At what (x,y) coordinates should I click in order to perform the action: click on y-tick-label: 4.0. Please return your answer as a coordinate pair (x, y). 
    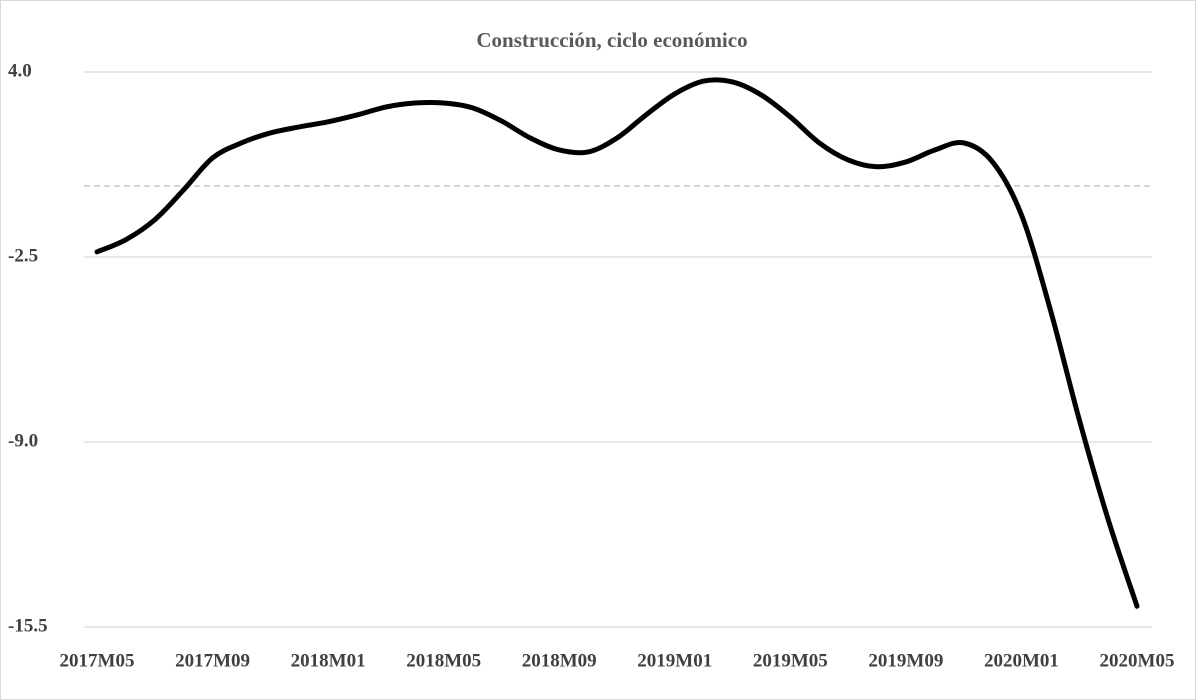
    Looking at the image, I should click on (20, 70).